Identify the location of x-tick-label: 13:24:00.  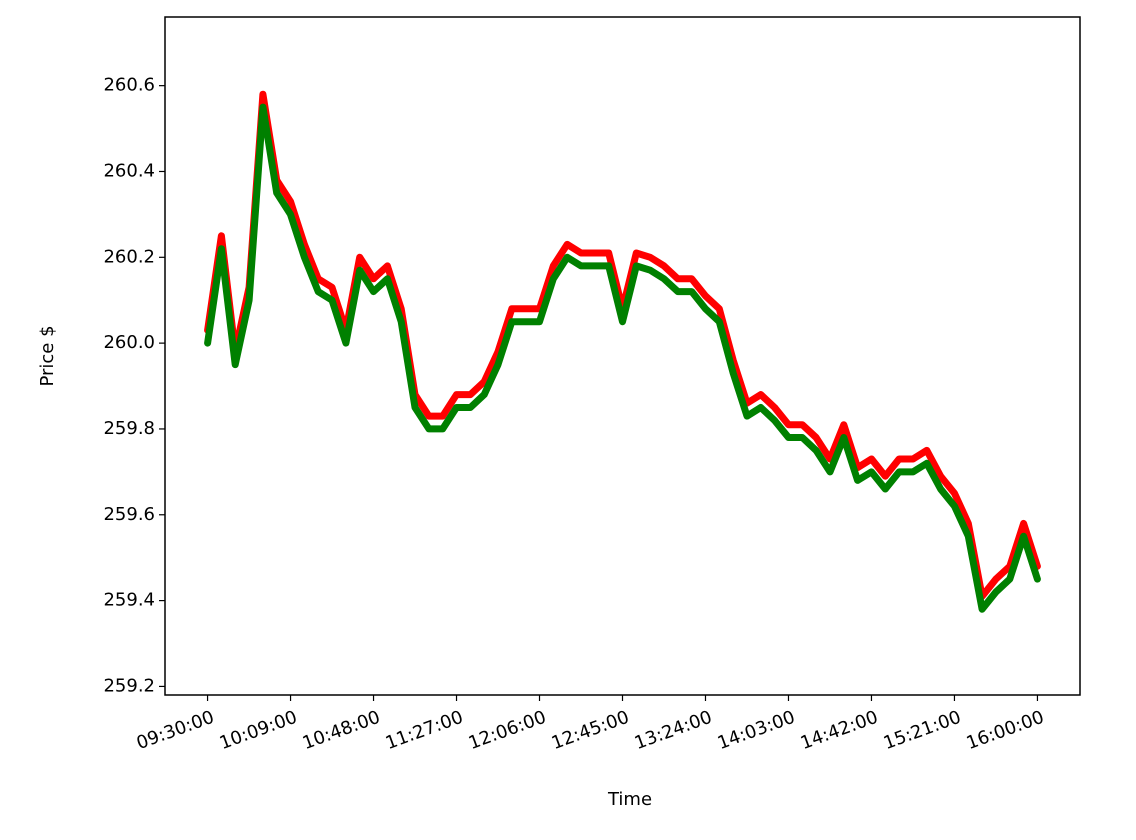
(673, 730).